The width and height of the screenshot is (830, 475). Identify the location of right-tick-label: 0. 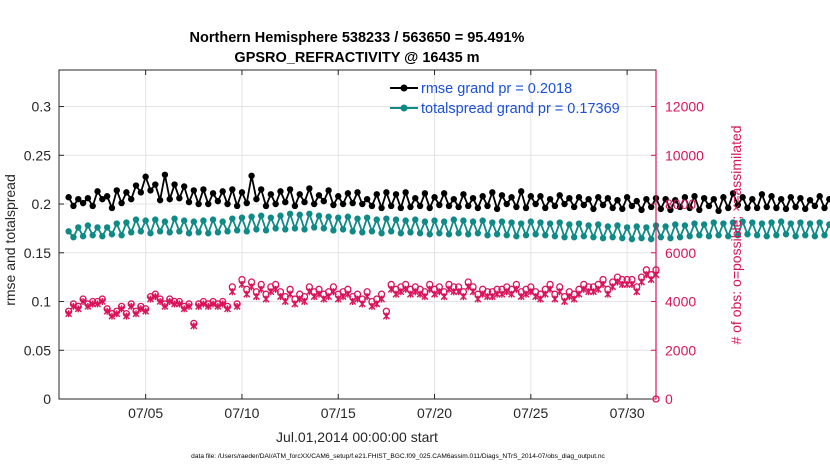
(669, 399).